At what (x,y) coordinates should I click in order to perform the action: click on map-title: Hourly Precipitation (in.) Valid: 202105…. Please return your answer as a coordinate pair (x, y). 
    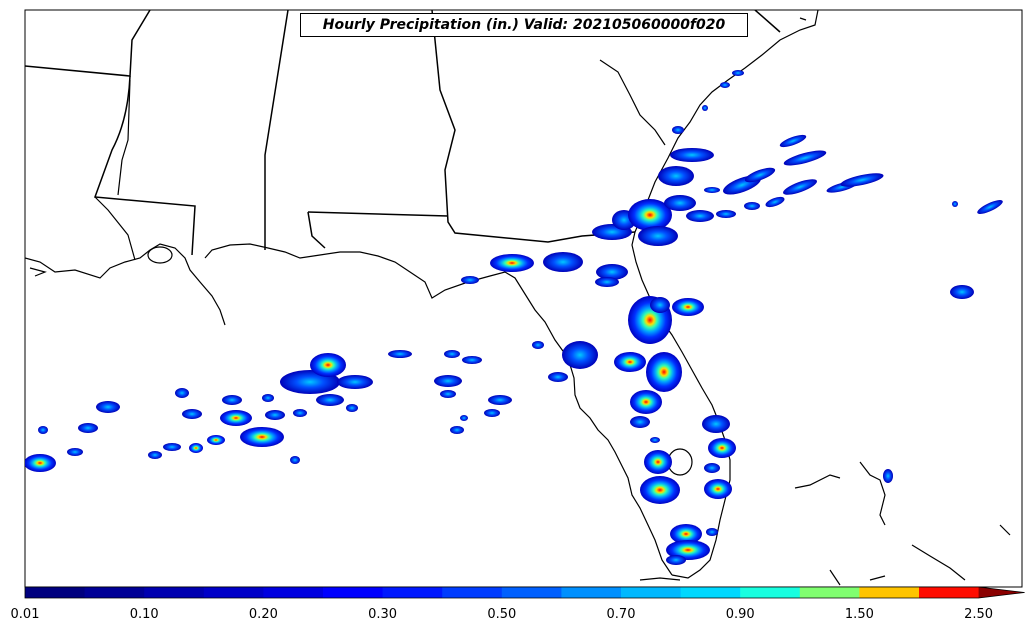
    Looking at the image, I should click on (524, 25).